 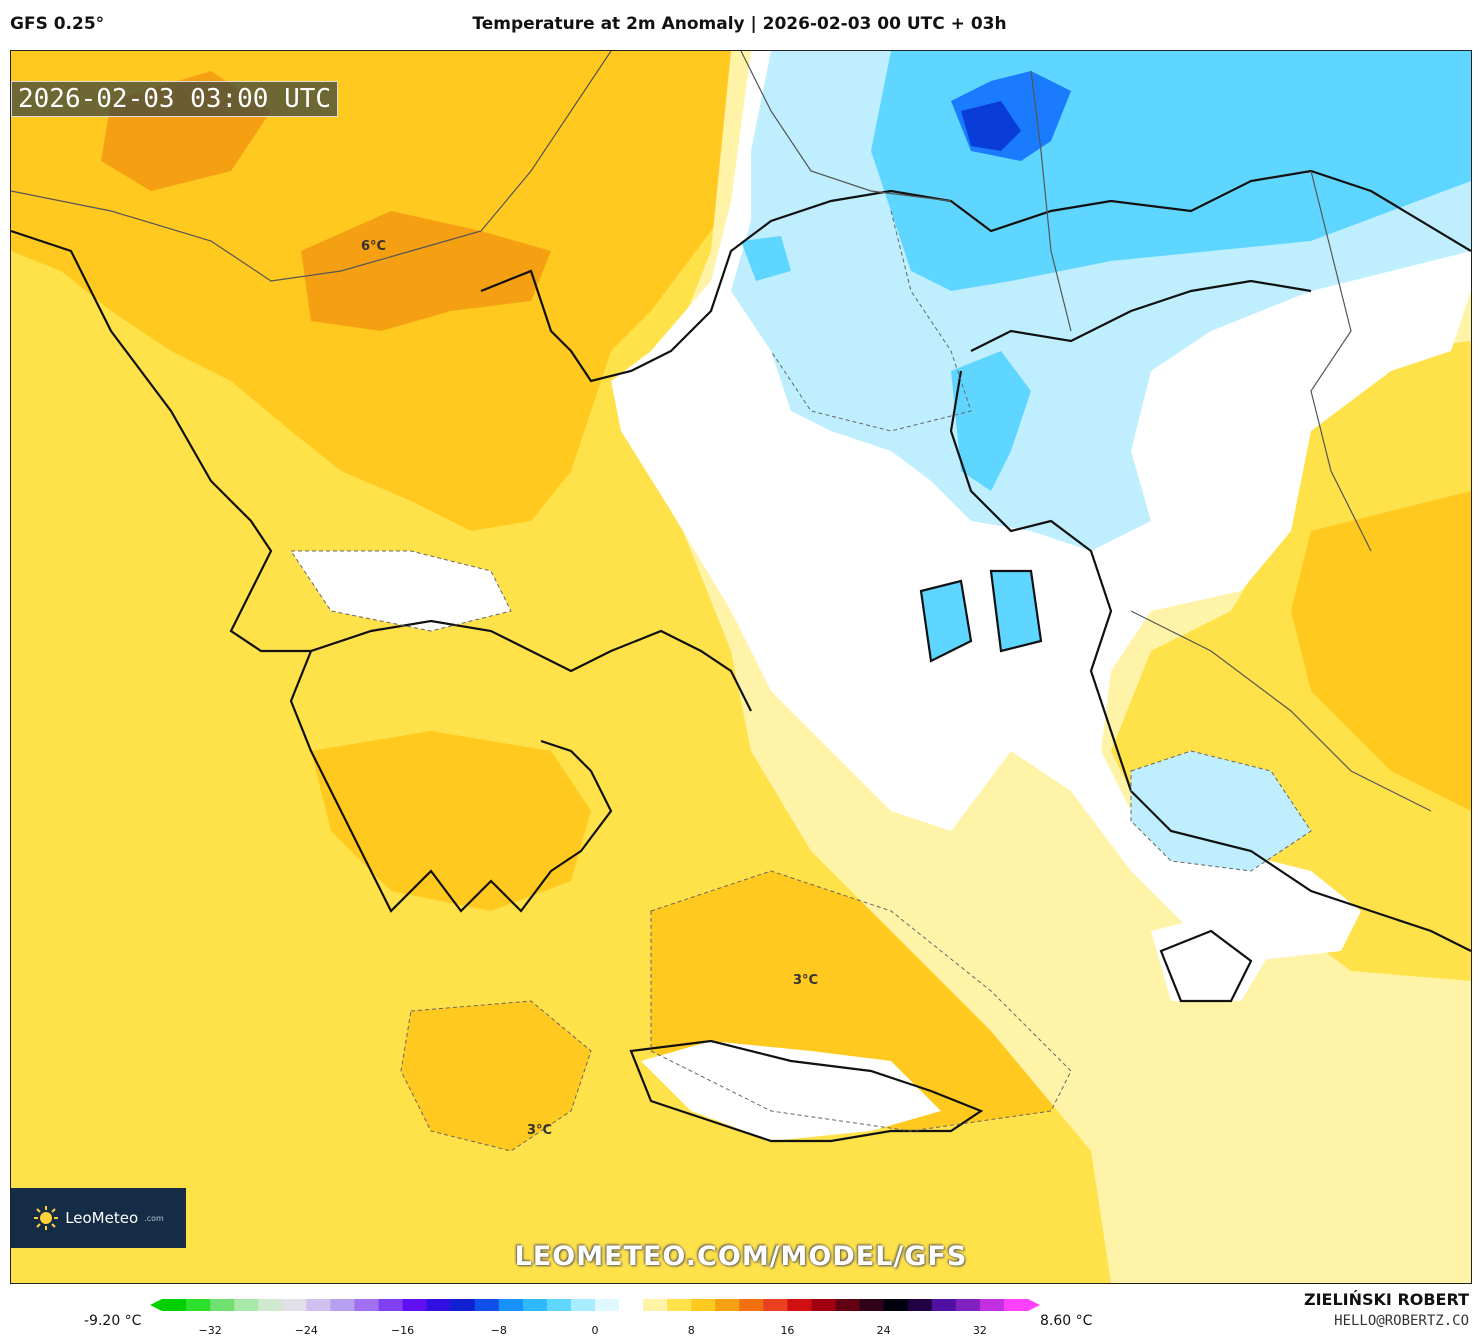 I want to click on cold-light-blue-east, so click(x=1221, y=811).